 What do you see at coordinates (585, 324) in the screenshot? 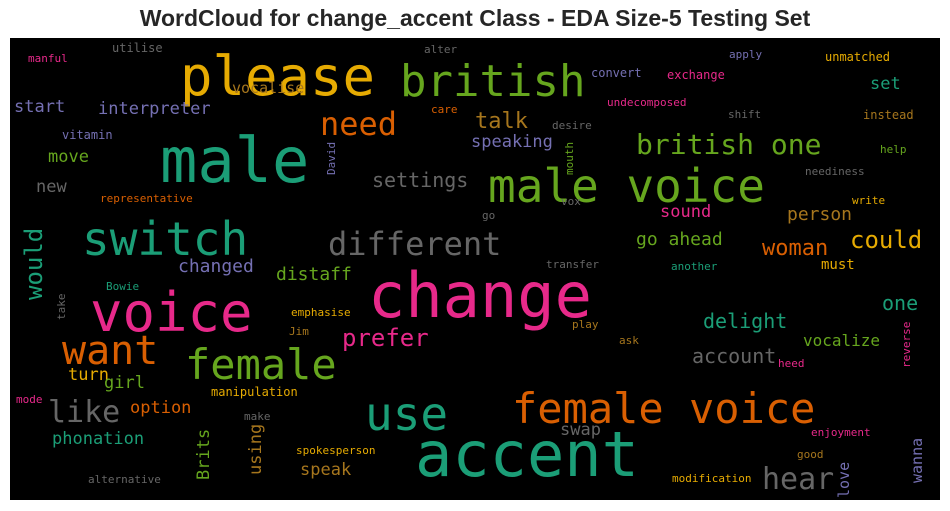
I see `word-play: play` at bounding box center [585, 324].